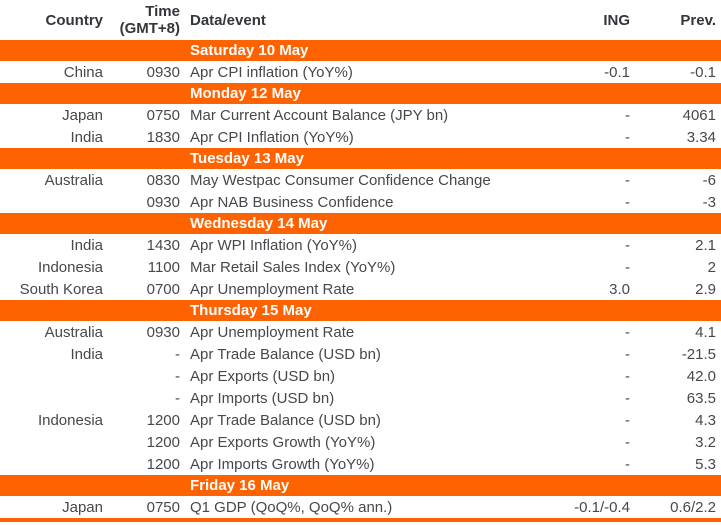 This screenshot has height=525, width=721. What do you see at coordinates (240, 485) in the screenshot?
I see `day-band-label: Friday 16 May` at bounding box center [240, 485].